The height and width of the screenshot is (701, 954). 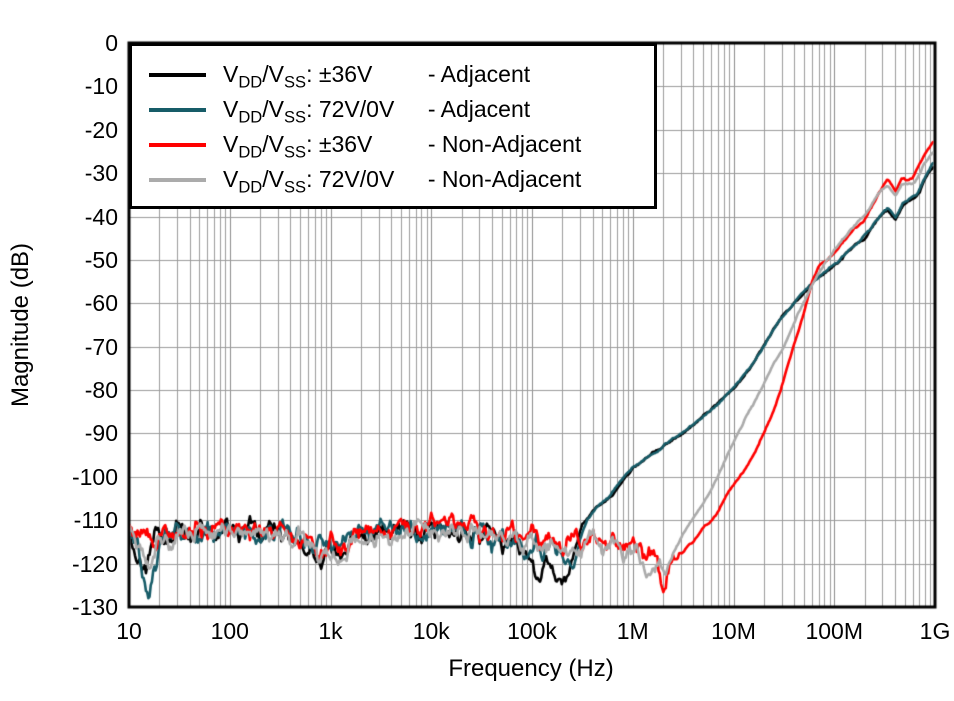 I want to click on x-tick-label: 100M, so click(x=834, y=631).